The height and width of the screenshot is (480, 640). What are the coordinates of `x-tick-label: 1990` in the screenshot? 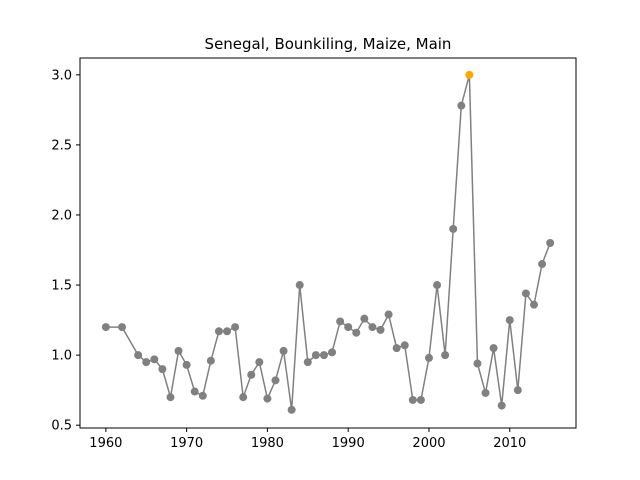 It's located at (348, 443).